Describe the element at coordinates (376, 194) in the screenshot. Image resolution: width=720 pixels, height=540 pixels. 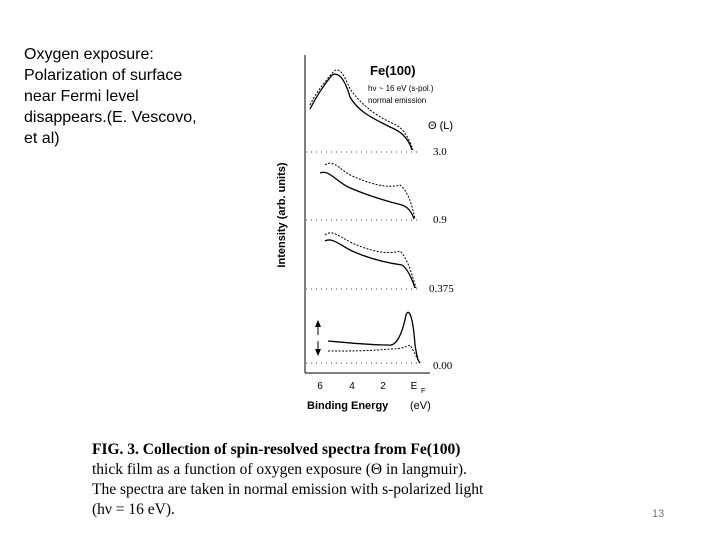
I see `panel-0-9: 0.9` at that location.